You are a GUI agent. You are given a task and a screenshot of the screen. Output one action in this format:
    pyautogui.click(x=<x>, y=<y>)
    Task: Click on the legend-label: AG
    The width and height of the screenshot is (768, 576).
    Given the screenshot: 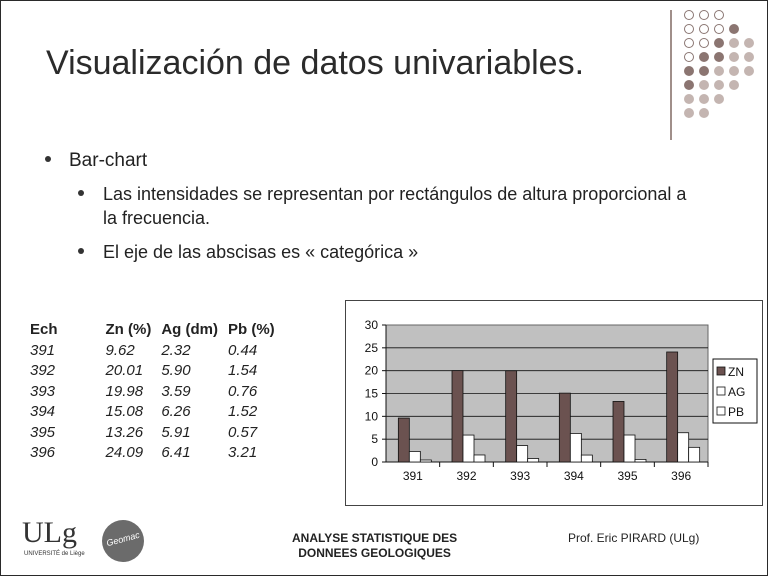 What is the action you would take?
    pyautogui.click(x=736, y=392)
    